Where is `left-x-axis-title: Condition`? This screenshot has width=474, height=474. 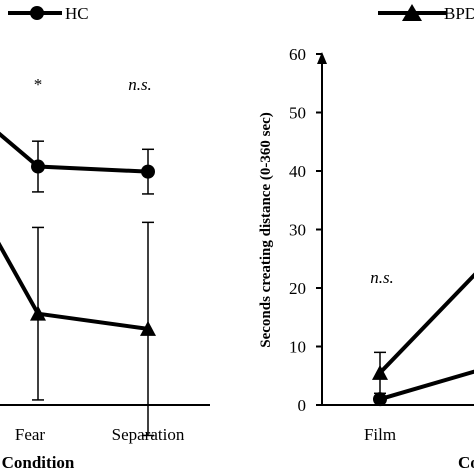
left-x-axis-title: Condition is located at coordinates (38, 462).